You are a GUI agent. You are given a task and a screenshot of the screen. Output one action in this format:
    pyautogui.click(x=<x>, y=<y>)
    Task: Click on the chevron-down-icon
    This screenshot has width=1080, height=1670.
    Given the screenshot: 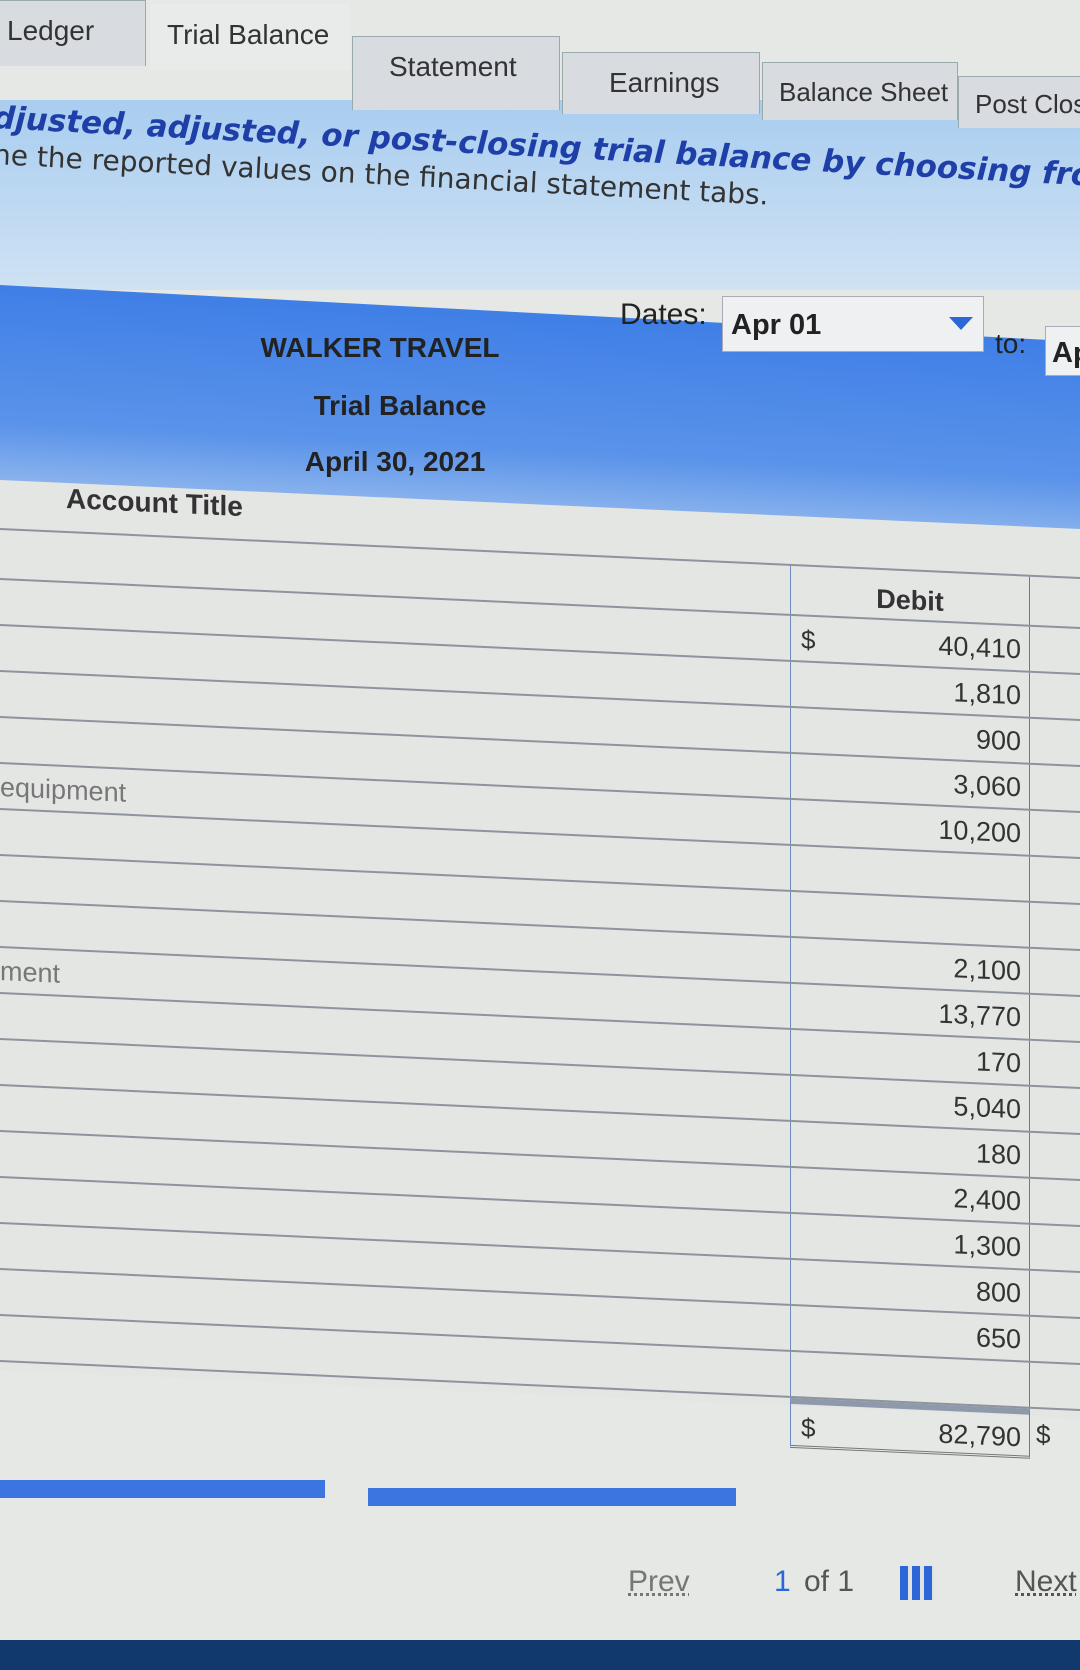 What is the action you would take?
    pyautogui.click(x=961, y=323)
    